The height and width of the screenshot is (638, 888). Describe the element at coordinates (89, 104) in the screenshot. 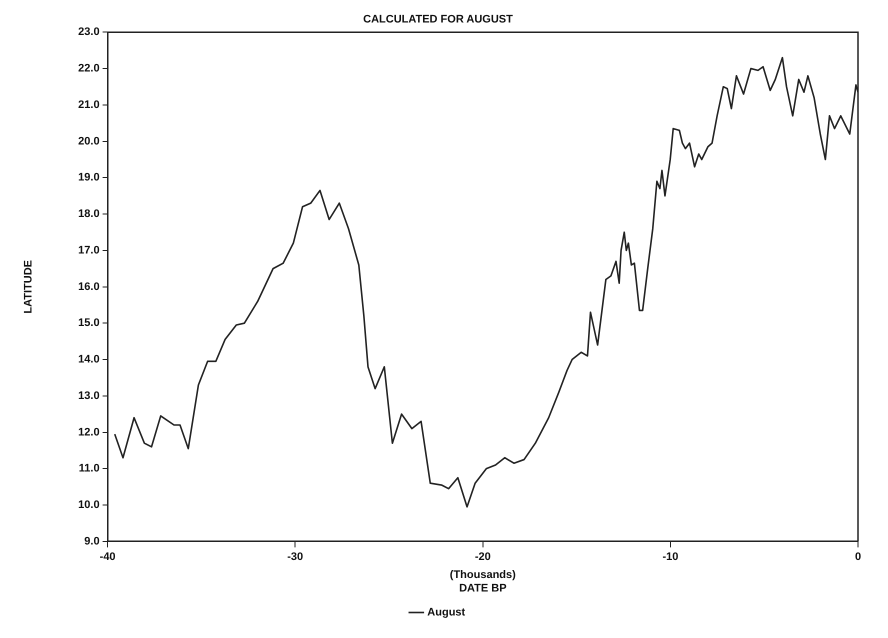

I see `y-tick-label: 21.0` at that location.